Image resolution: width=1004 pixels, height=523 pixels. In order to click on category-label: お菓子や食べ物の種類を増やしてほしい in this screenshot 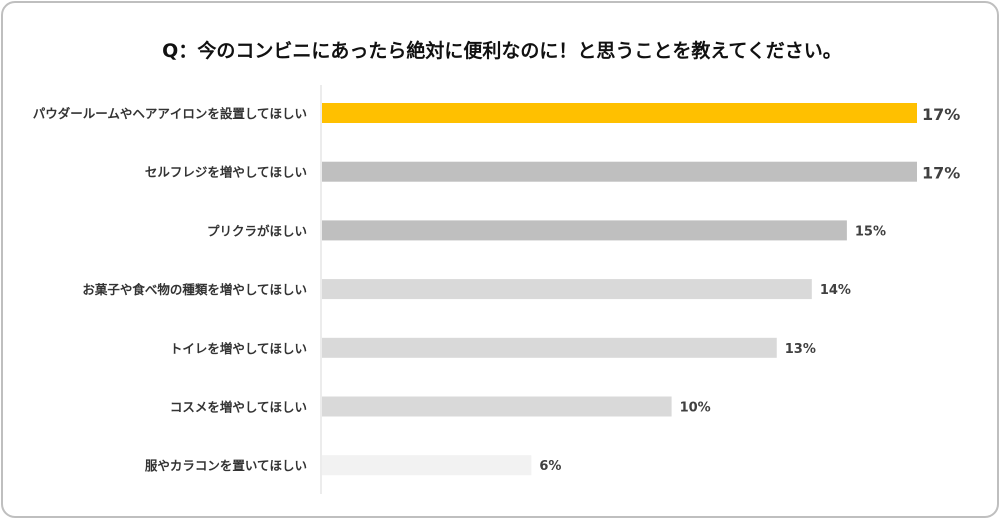, I will do `click(194, 289)`.